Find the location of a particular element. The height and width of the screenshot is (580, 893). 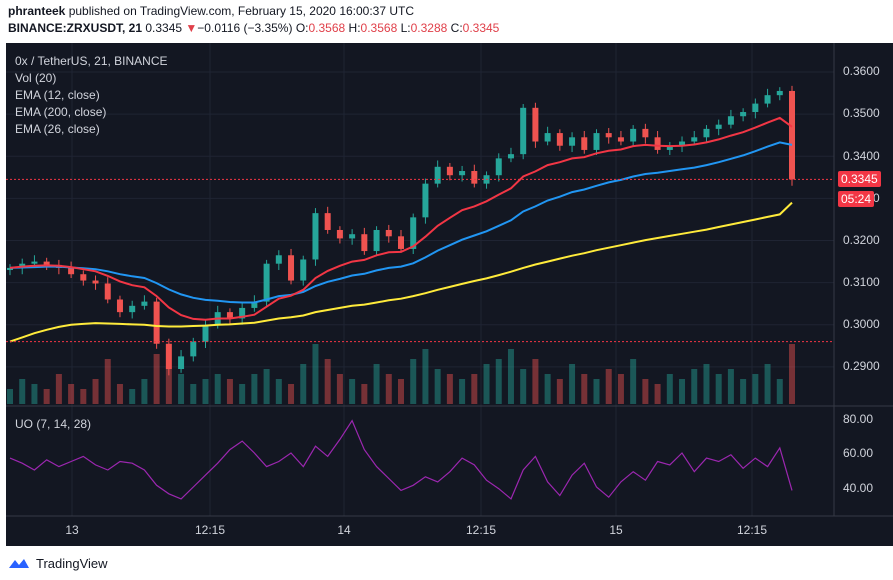

legend-ema200: EMA (200, close) is located at coordinates (61, 112).